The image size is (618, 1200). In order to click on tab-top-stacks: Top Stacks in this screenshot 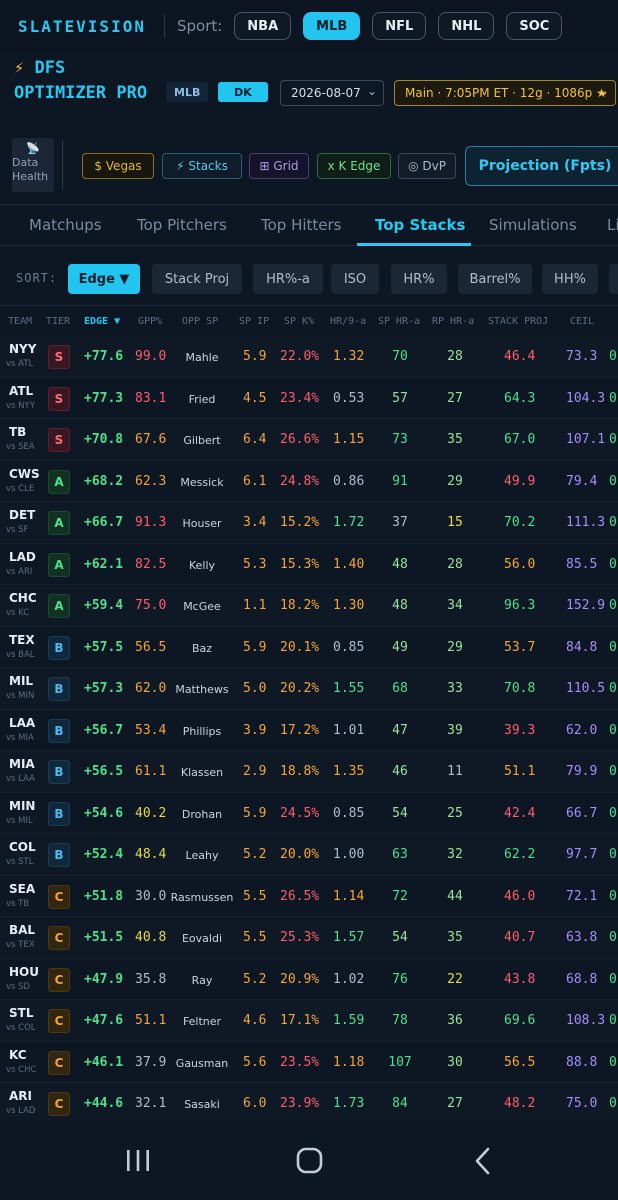, I will do `click(420, 225)`.